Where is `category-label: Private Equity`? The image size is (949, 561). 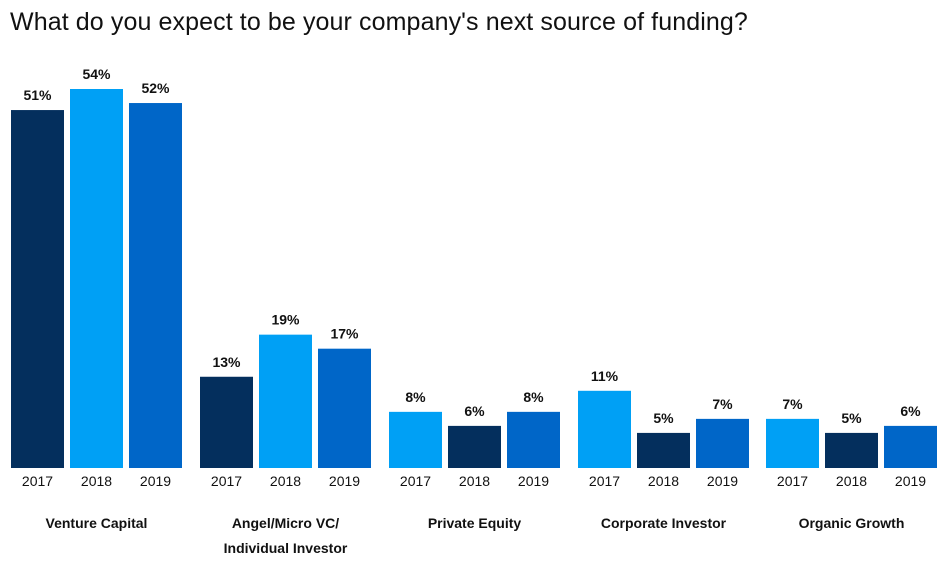
category-label: Private Equity is located at coordinates (475, 523).